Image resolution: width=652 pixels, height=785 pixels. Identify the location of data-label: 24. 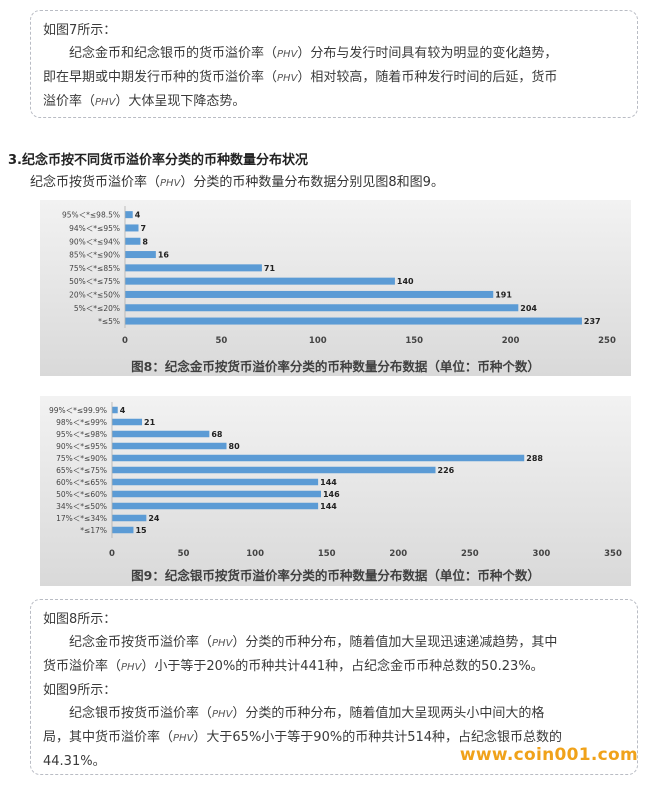
(154, 518).